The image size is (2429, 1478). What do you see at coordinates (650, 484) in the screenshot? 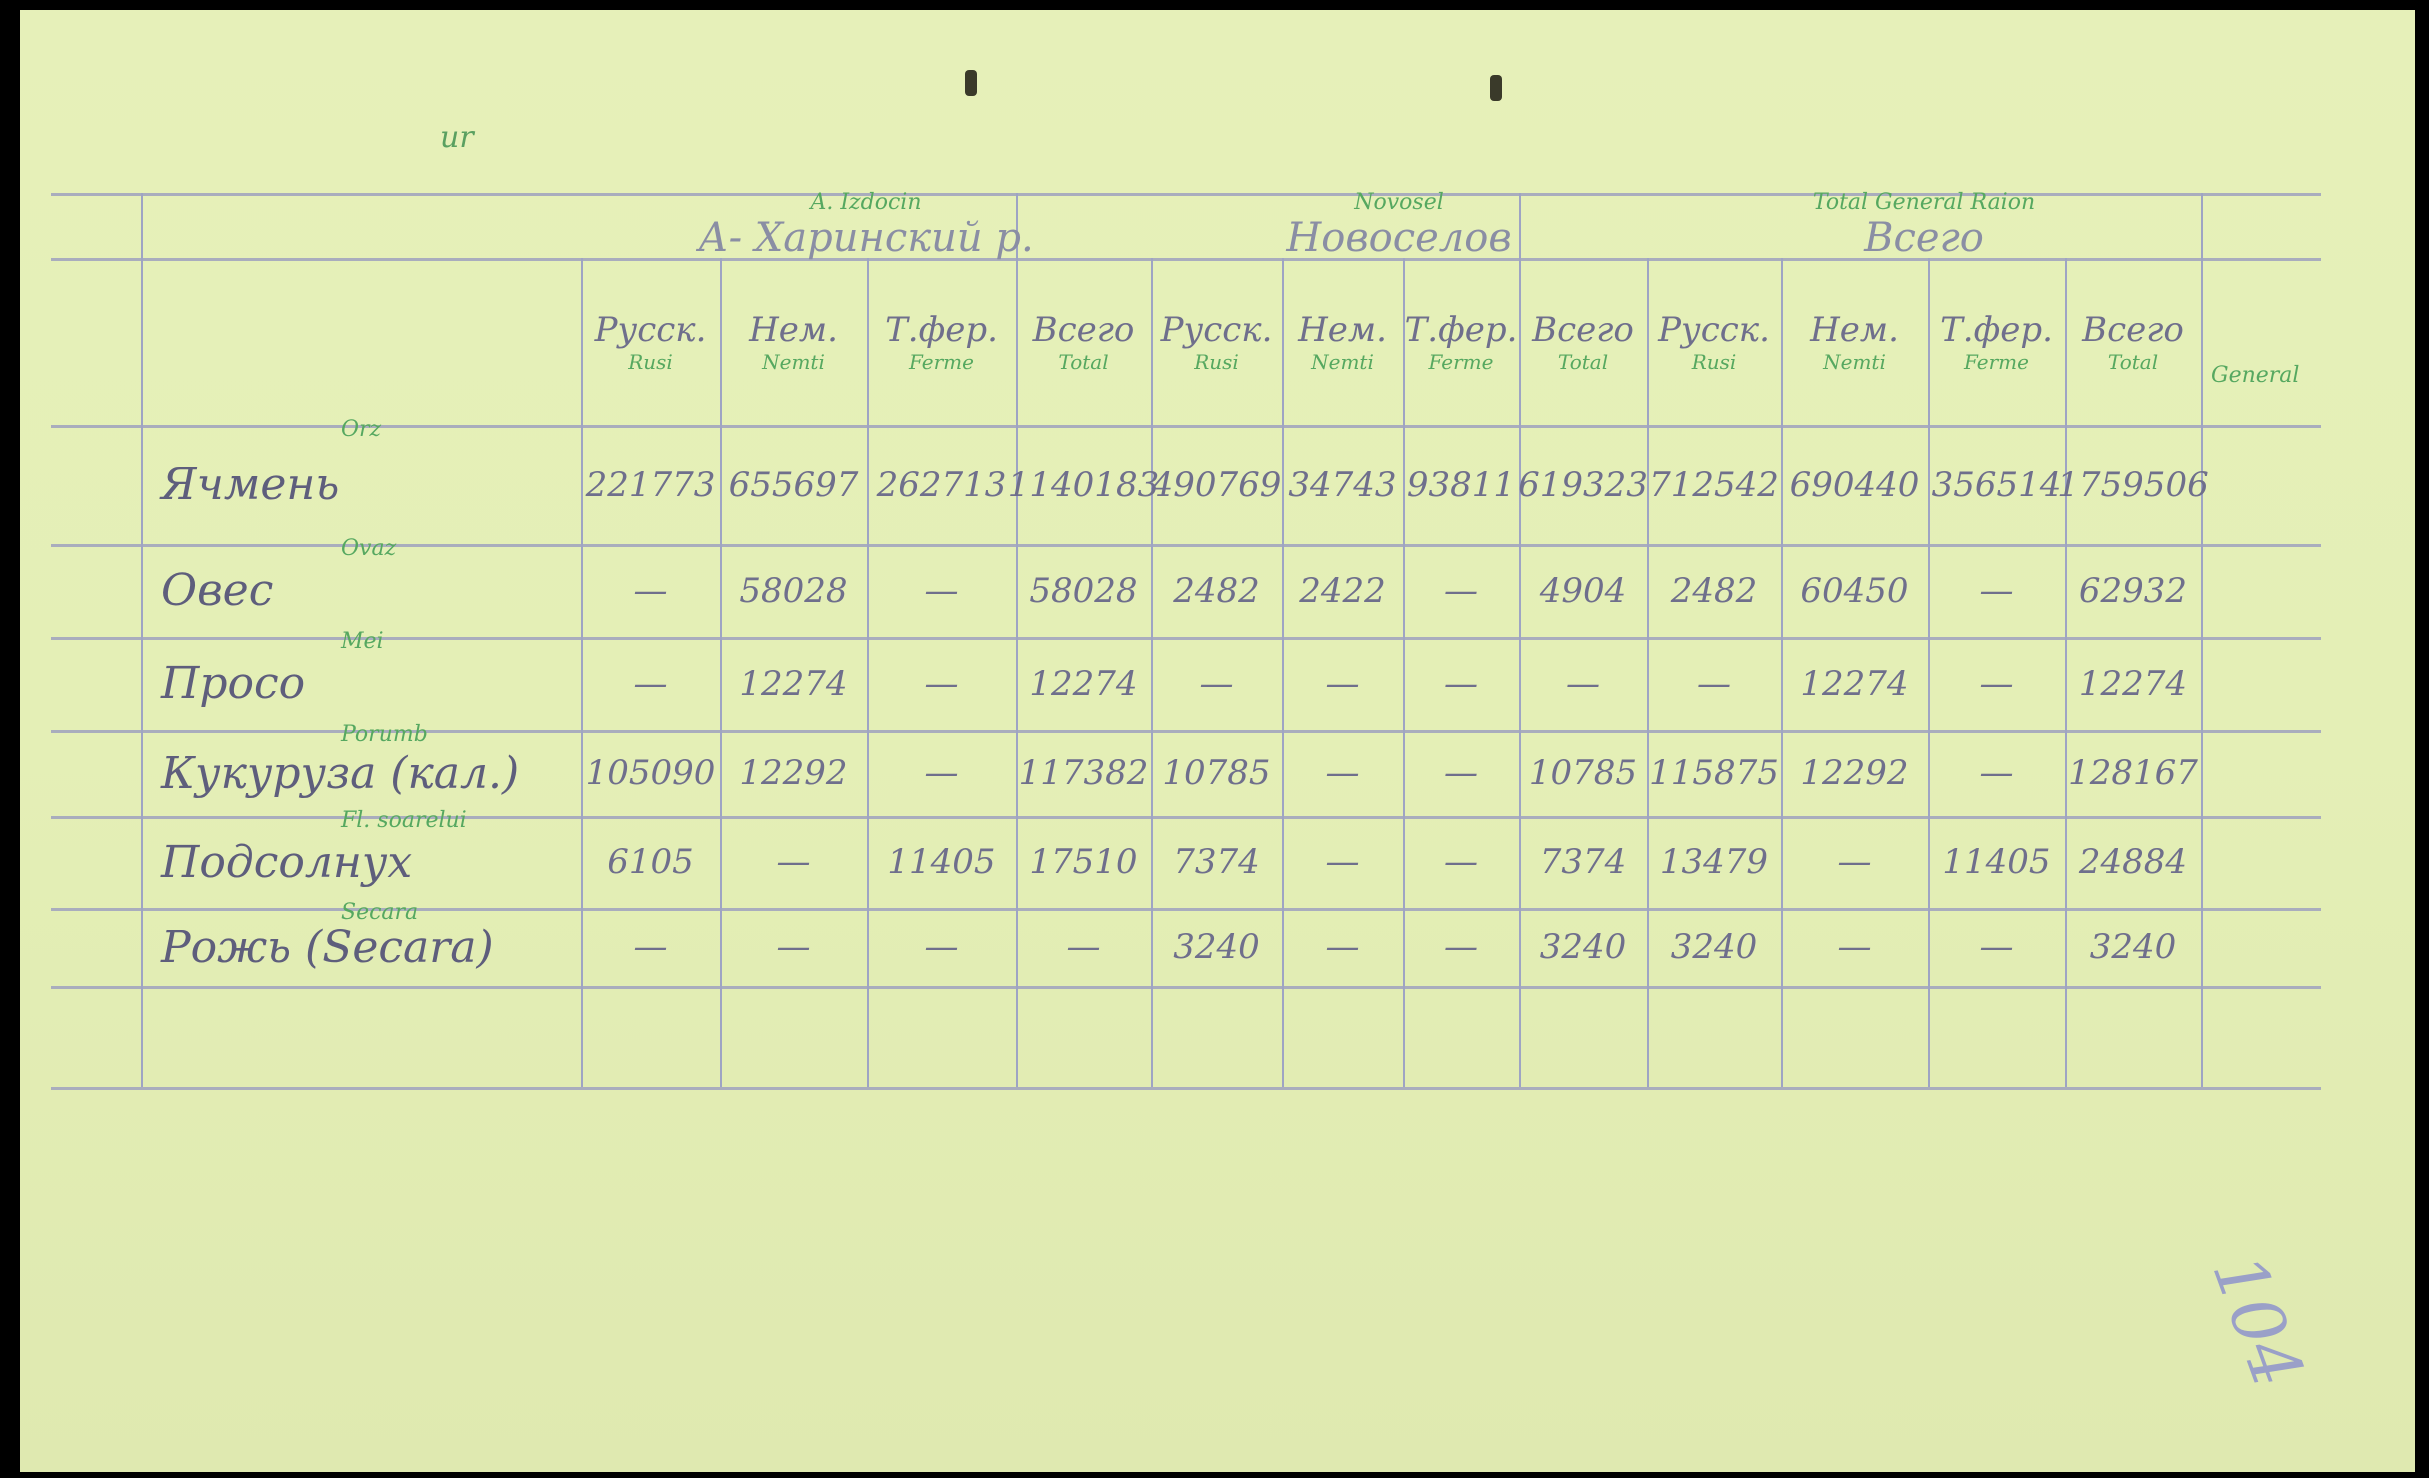
I see `table-cell: 221773` at bounding box center [650, 484].